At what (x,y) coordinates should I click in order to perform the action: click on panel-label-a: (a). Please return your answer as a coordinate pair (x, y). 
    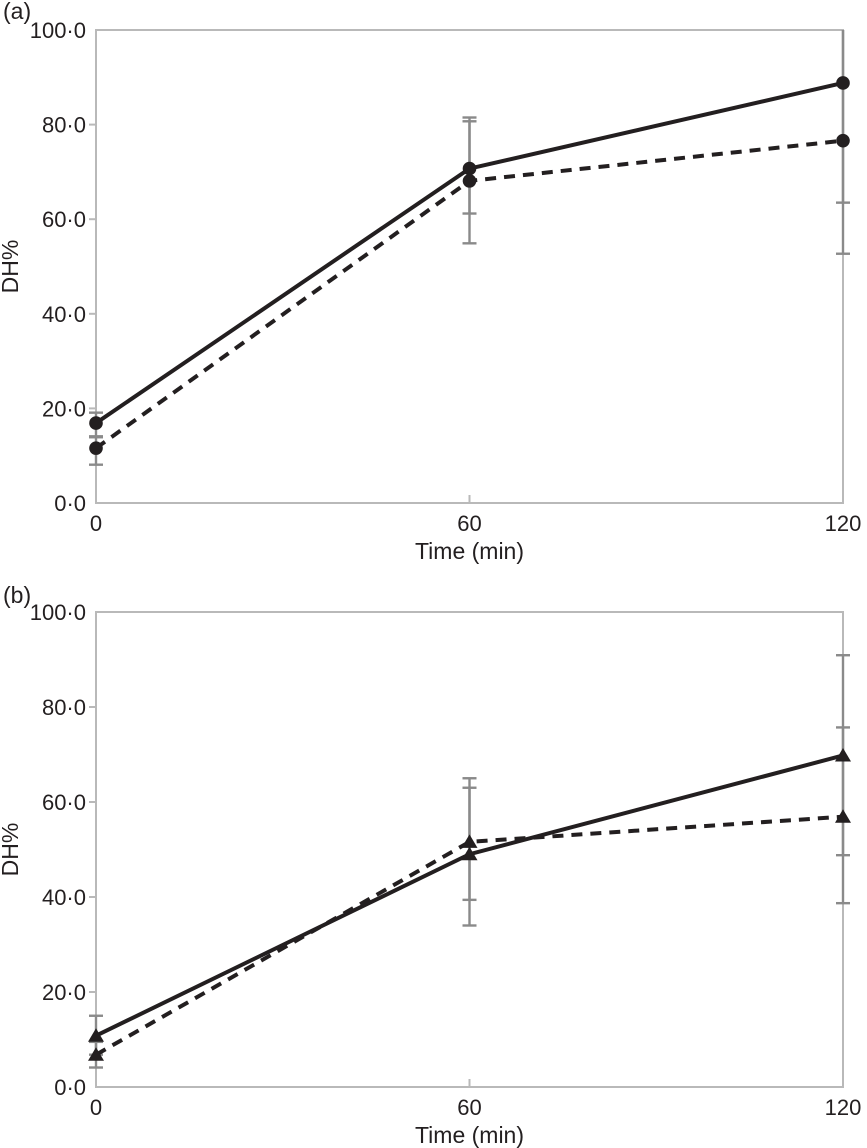
    Looking at the image, I should click on (17, 12).